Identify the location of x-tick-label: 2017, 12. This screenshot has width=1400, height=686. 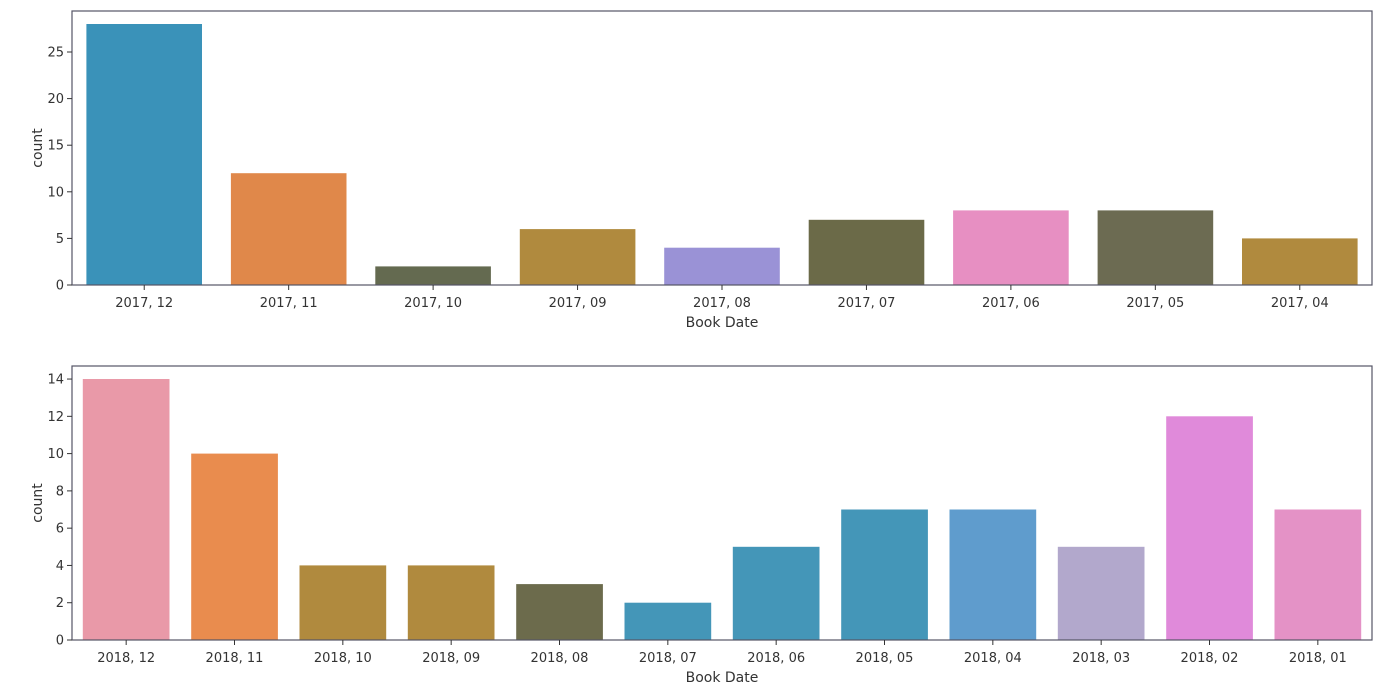
(144, 303).